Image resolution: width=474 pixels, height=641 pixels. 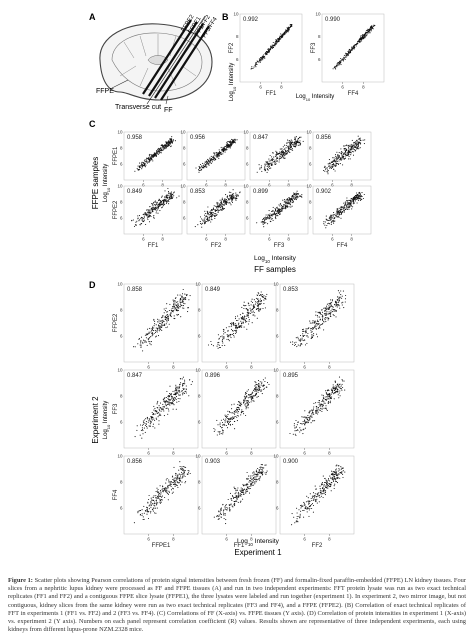 I want to click on x-sample-label: FF1, so click(x=153, y=246).